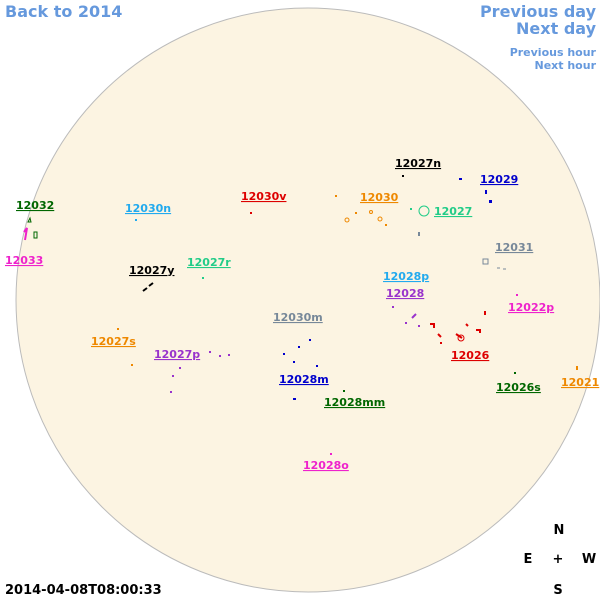 Image resolution: width=600 pixels, height=600 pixels. I want to click on compass-east: E, so click(528, 559).